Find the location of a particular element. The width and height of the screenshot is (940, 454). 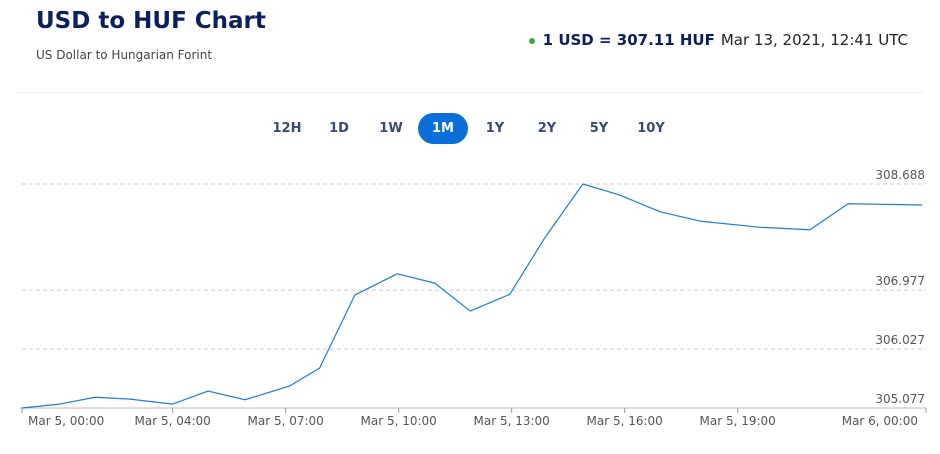

rate: 1 USD = 307.11 HUF is located at coordinates (628, 40).